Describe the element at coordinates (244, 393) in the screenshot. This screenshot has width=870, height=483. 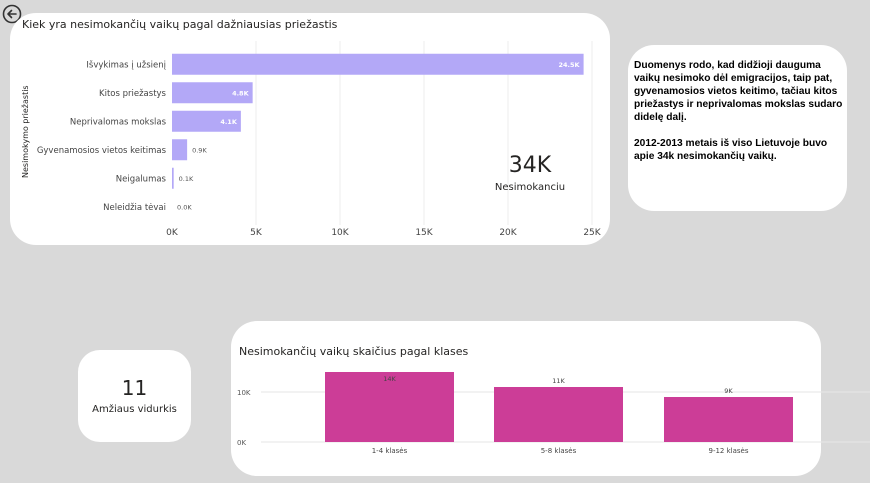
I see `y-tick-label: 10K` at that location.